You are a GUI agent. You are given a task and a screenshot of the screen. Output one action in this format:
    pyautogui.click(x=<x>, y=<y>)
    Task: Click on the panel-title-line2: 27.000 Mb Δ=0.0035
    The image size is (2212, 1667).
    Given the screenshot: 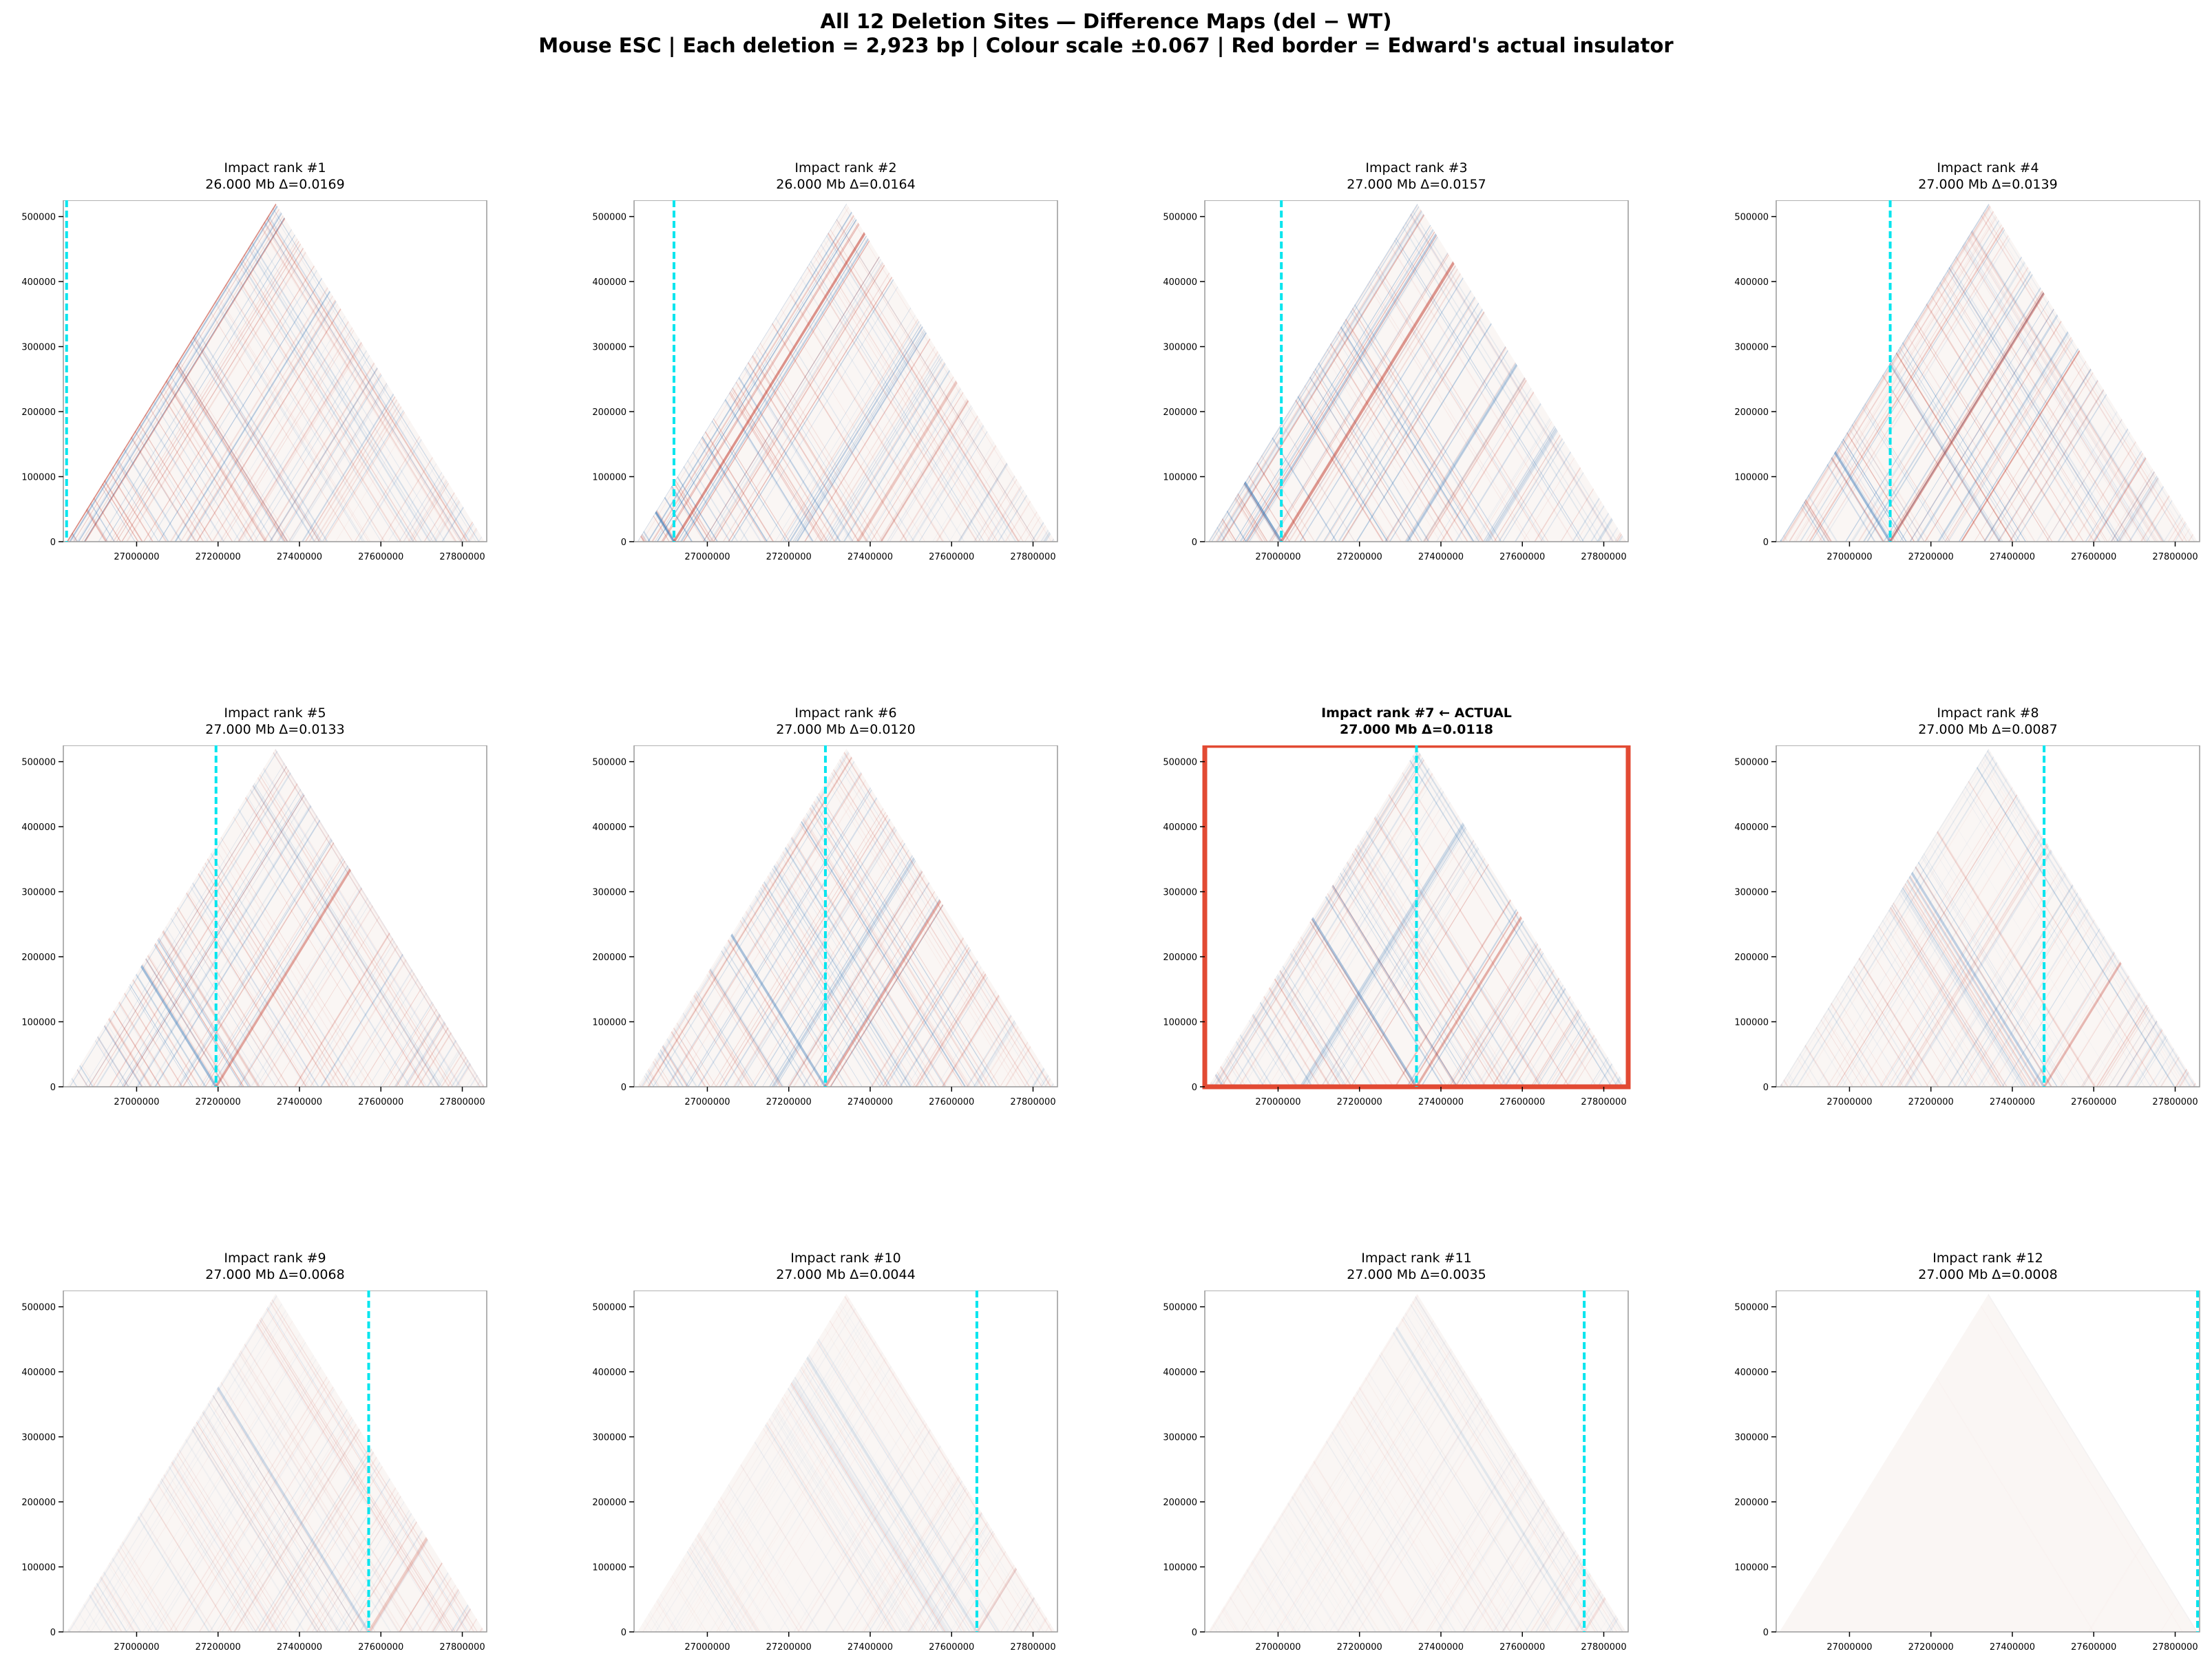 What is the action you would take?
    pyautogui.click(x=1416, y=1274)
    